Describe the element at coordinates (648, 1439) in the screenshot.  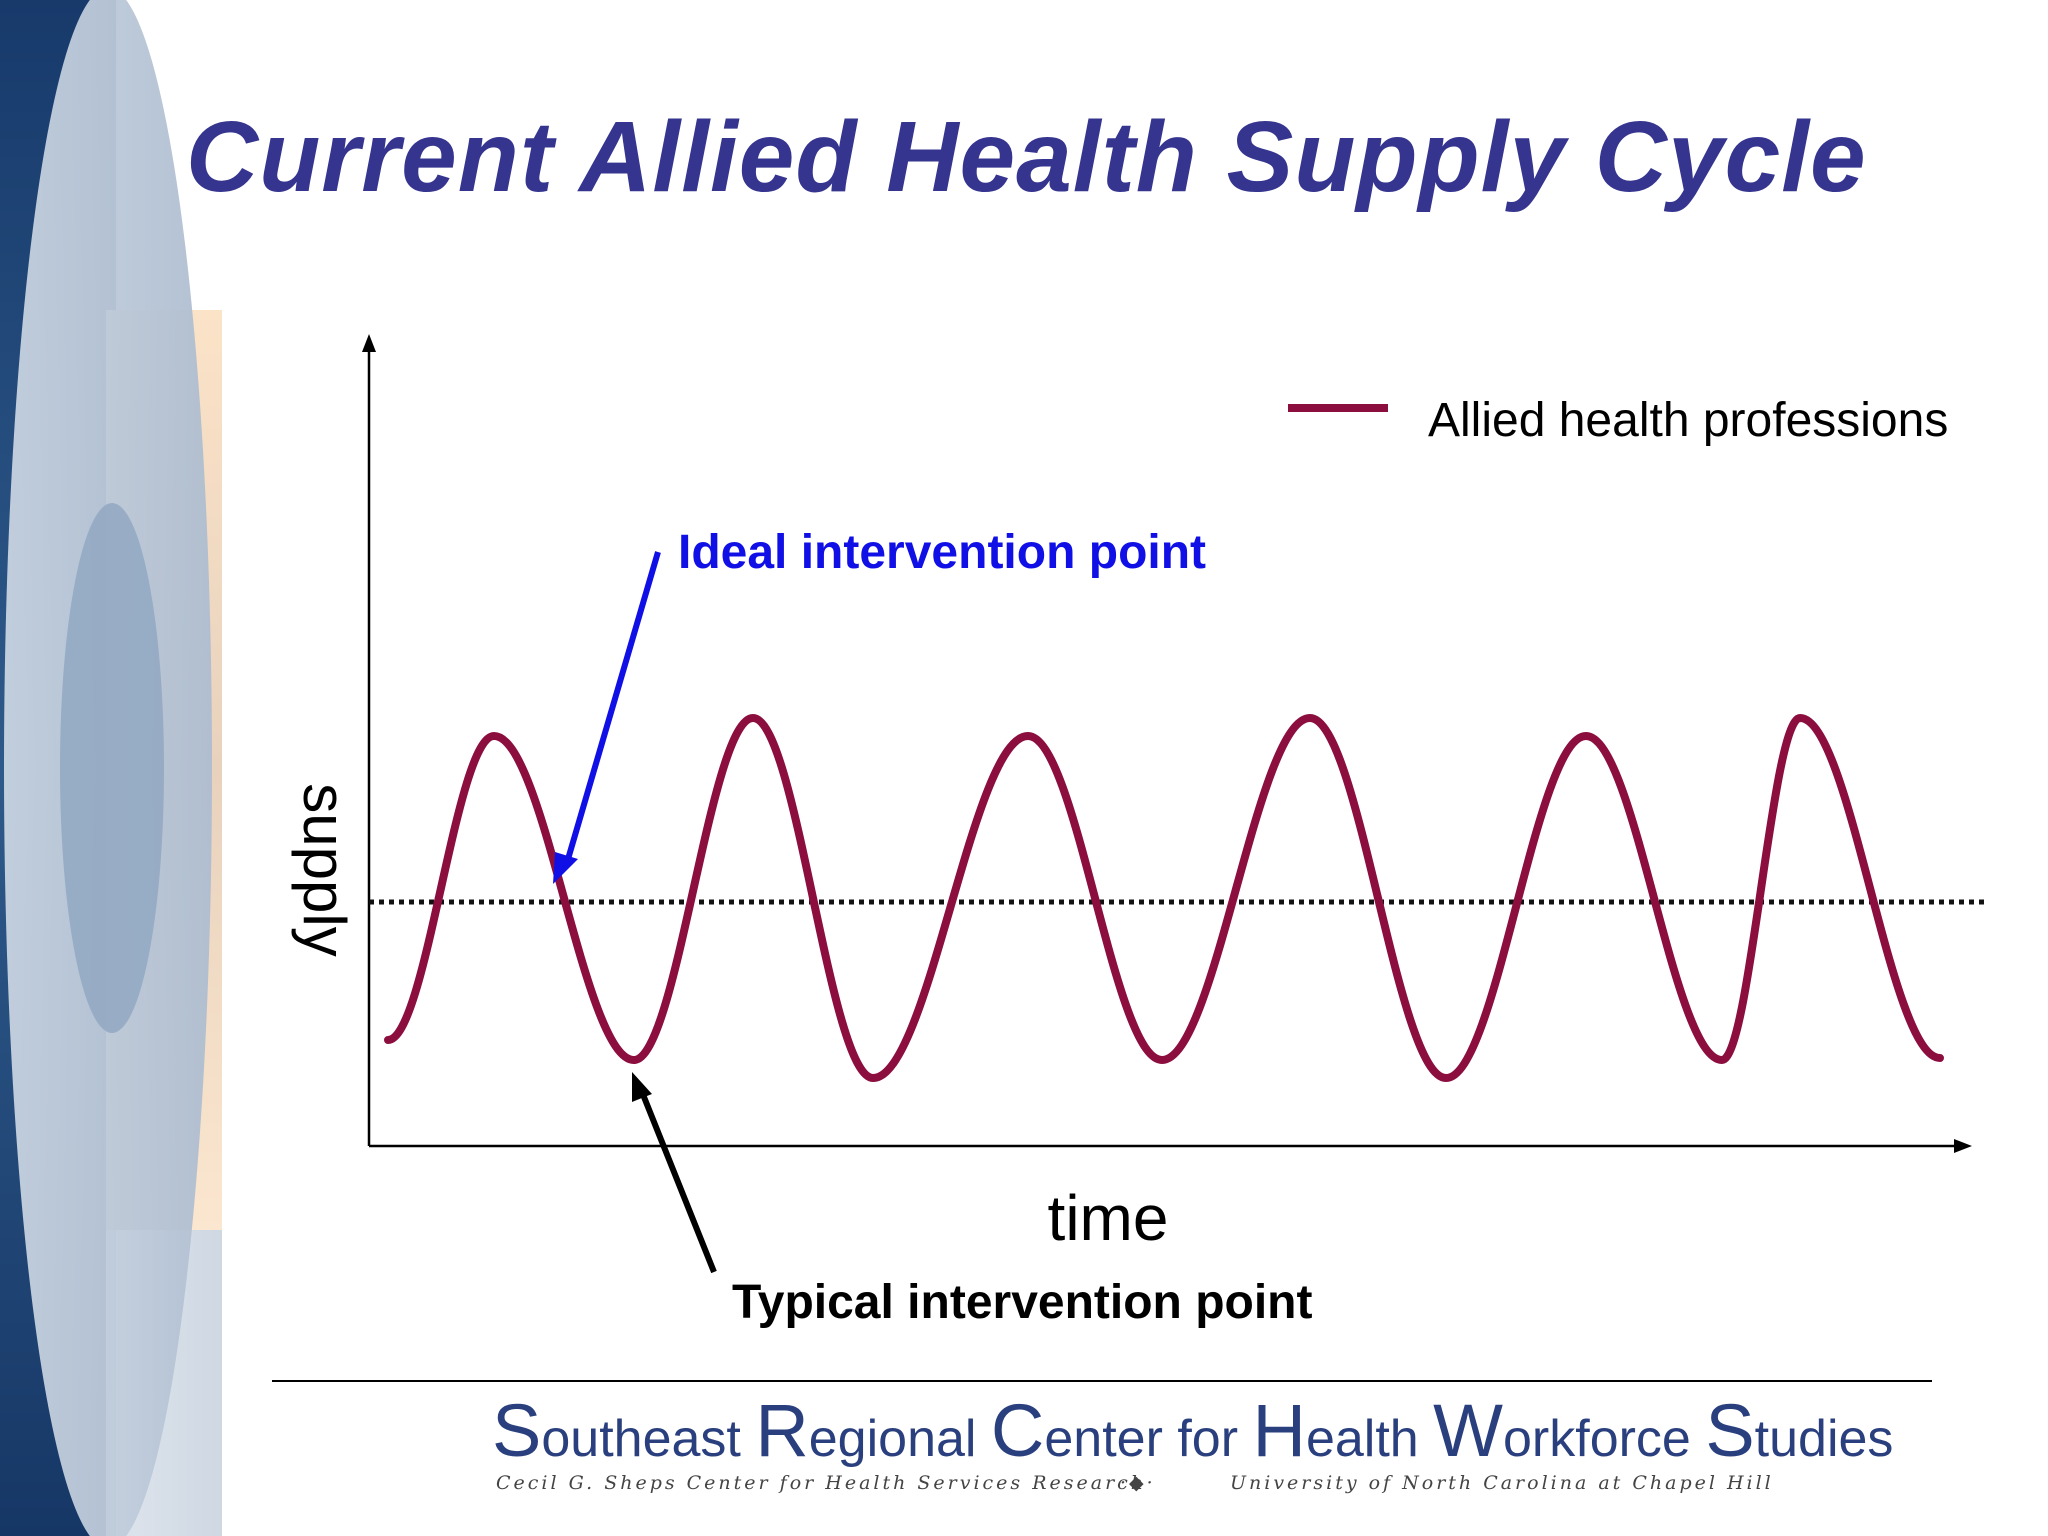
I see `org-word-1: outheast` at that location.